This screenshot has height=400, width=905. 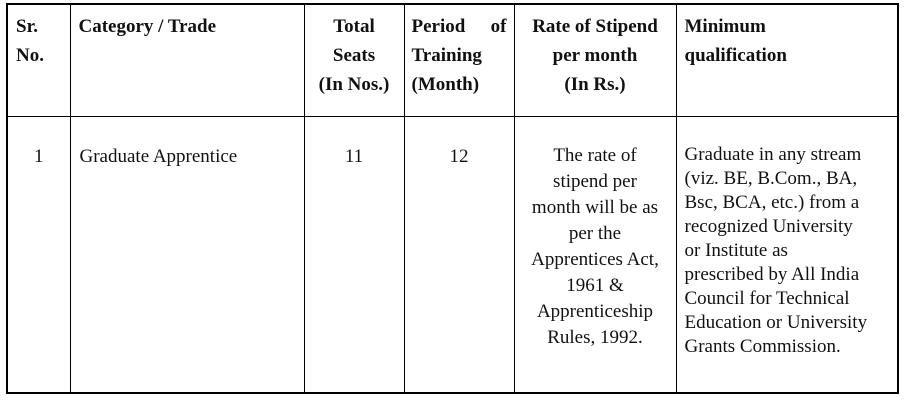 I want to click on cell-period-of-training: 12, so click(x=459, y=254).